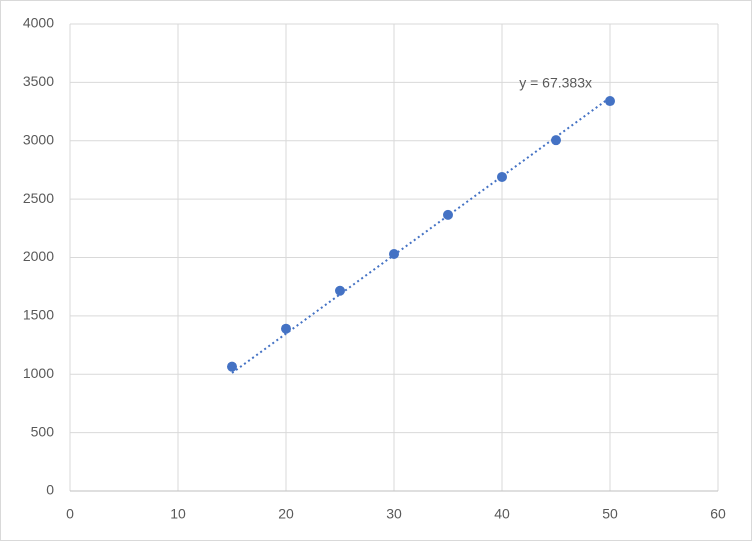 This screenshot has width=752, height=541. What do you see at coordinates (38, 315) in the screenshot?
I see `y-tick-label: 1500` at bounding box center [38, 315].